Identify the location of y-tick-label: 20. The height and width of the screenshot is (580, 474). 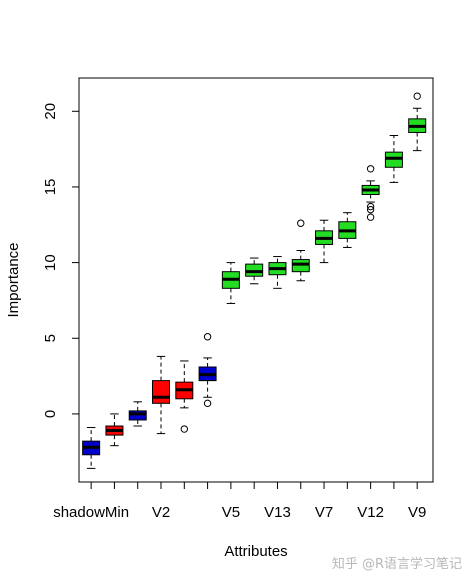
(50, 111).